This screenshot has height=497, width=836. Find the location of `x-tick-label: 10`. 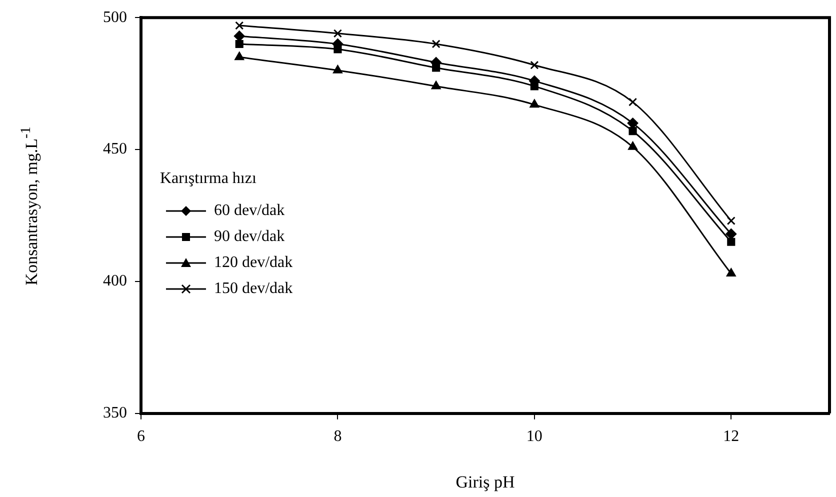

x-tick-label: 10 is located at coordinates (534, 437).